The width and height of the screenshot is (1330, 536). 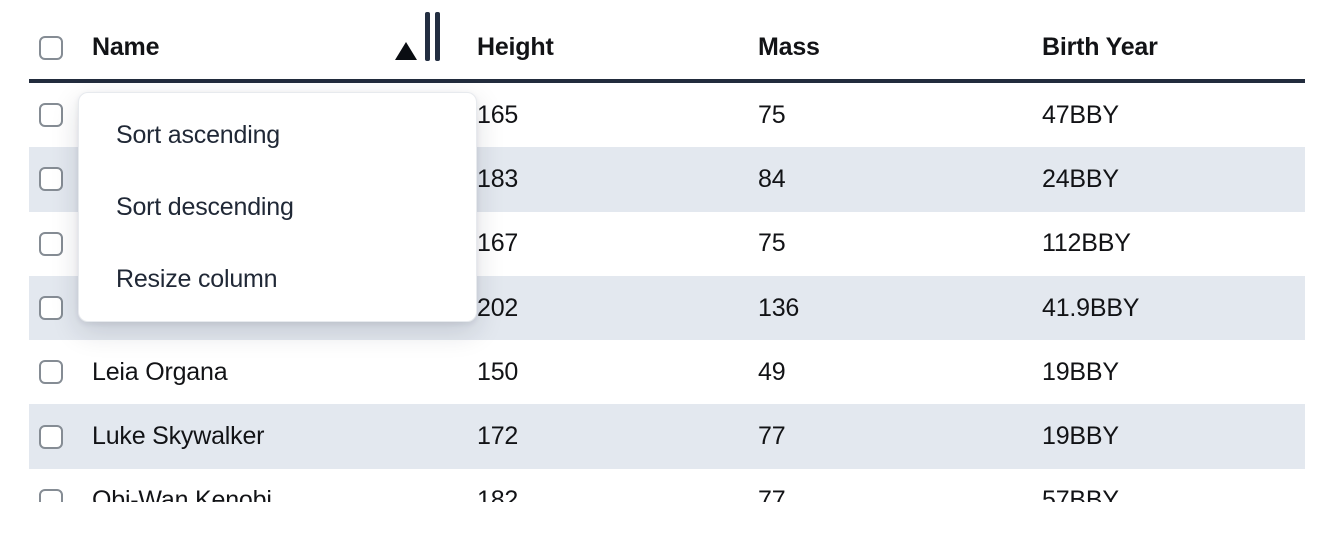 I want to click on table-row: Leia Organa 150 49 19BBY, so click(x=667, y=372).